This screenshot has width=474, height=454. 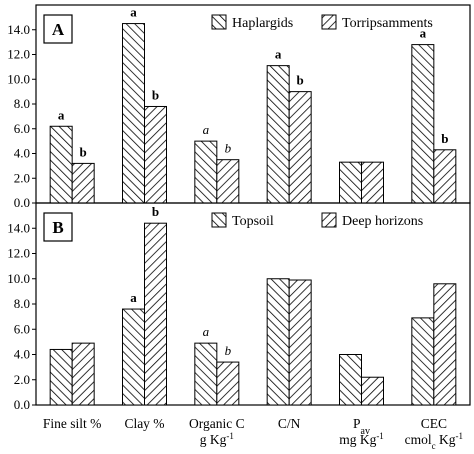 What do you see at coordinates (361, 439) in the screenshot?
I see `x-category-unit: mg Kg-1` at bounding box center [361, 439].